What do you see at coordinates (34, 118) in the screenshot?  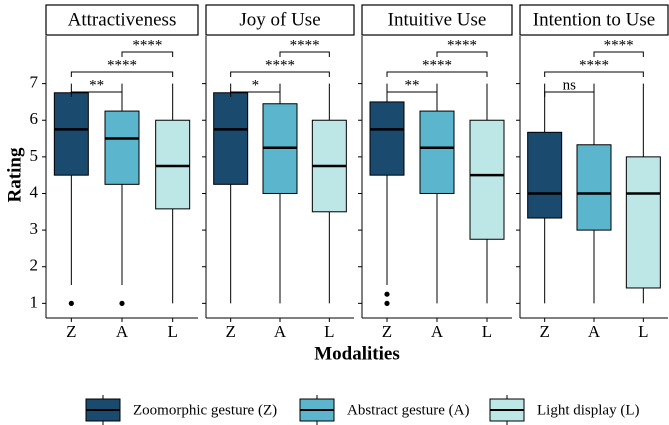 I see `y-tick-label: 6` at bounding box center [34, 118].